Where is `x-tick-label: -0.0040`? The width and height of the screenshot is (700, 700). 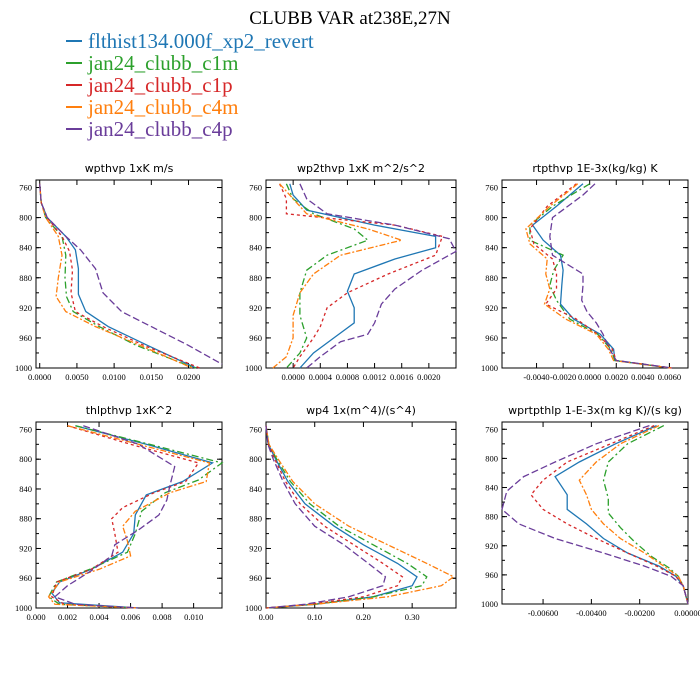 x-tick-label: -0.0040 is located at coordinates (536, 377).